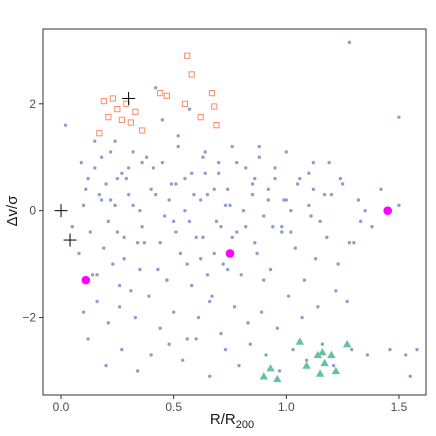 The width and height of the screenshot is (436, 436). I want to click on filled-circle-point, so click(388, 210).